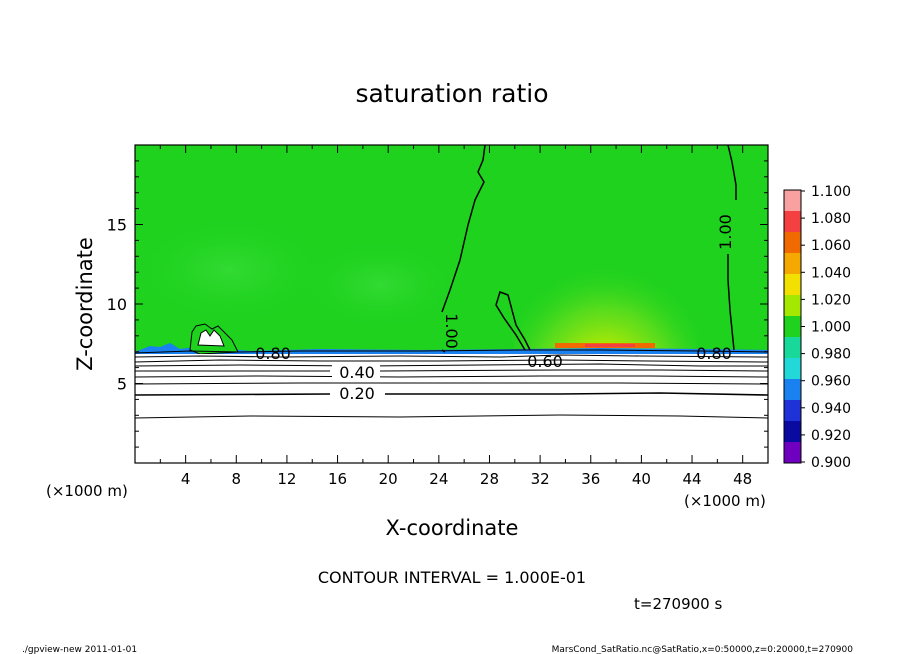 Image resolution: width=904 pixels, height=654 pixels. I want to click on colorbar-label: 1.060, so click(831, 246).